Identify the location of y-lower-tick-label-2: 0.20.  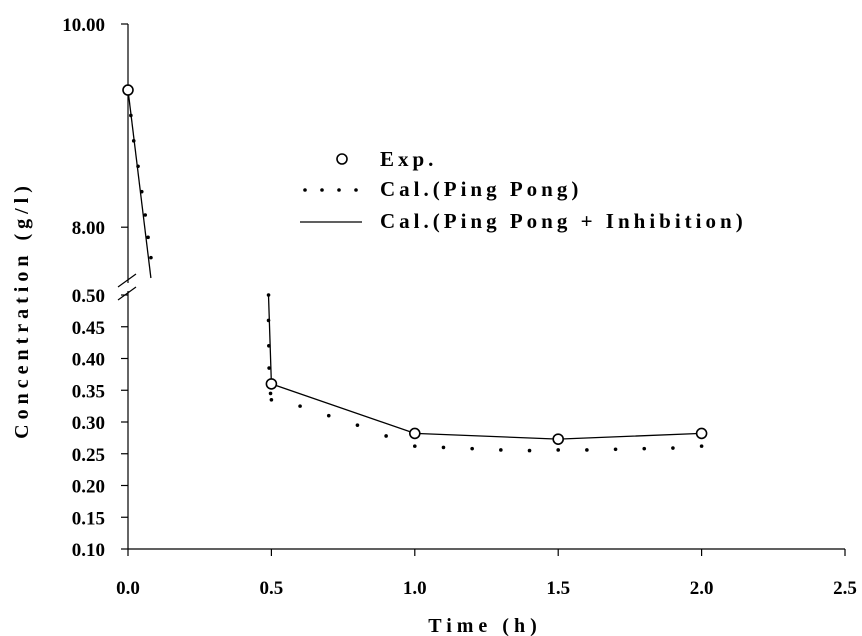
(88, 487).